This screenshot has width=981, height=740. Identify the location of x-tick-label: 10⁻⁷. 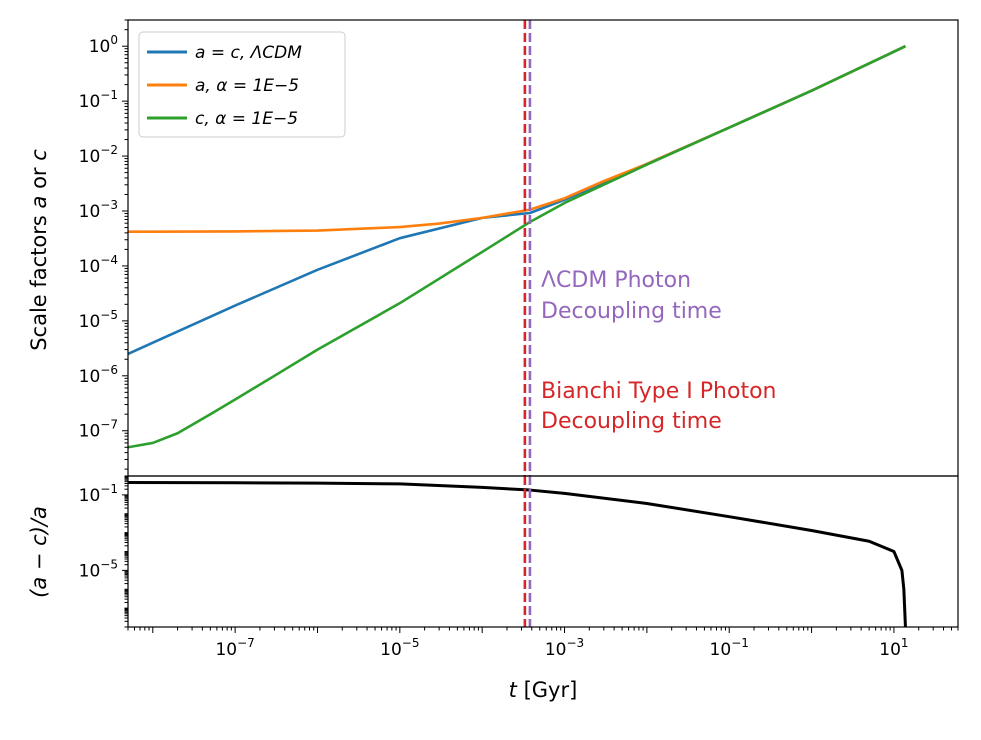
(234, 648).